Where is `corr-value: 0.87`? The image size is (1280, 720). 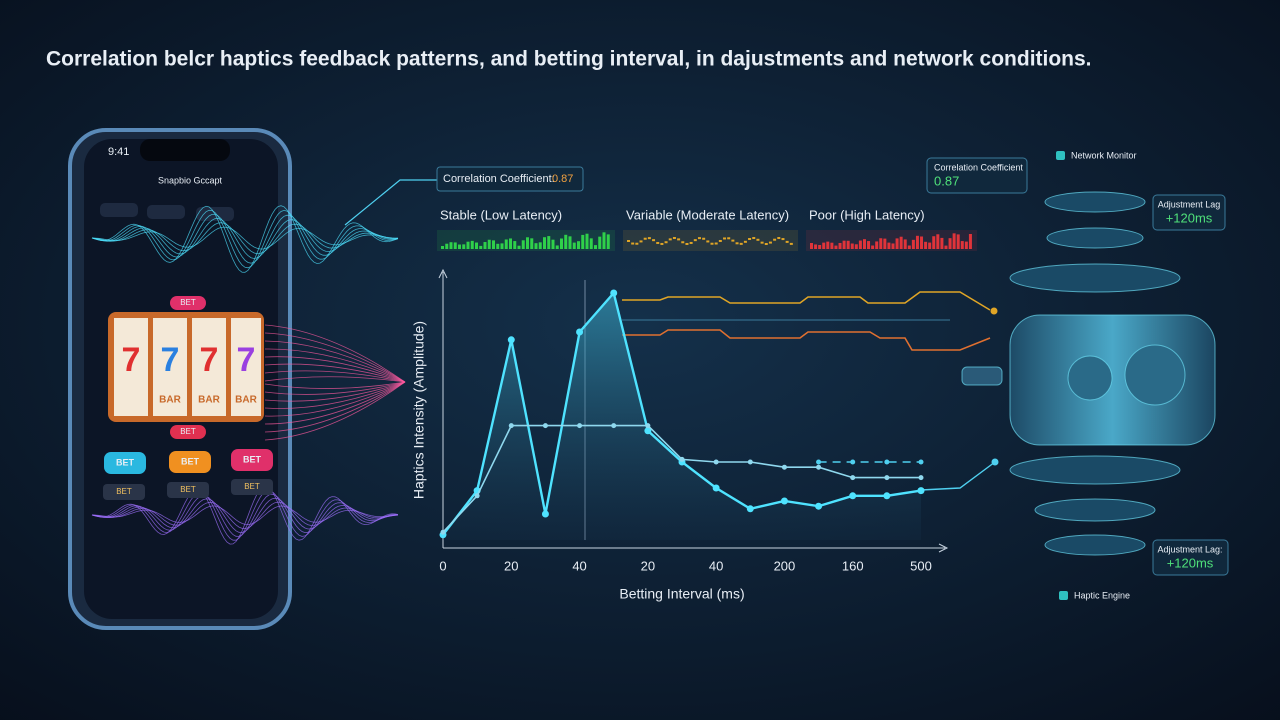 corr-value: 0.87 is located at coordinates (562, 179).